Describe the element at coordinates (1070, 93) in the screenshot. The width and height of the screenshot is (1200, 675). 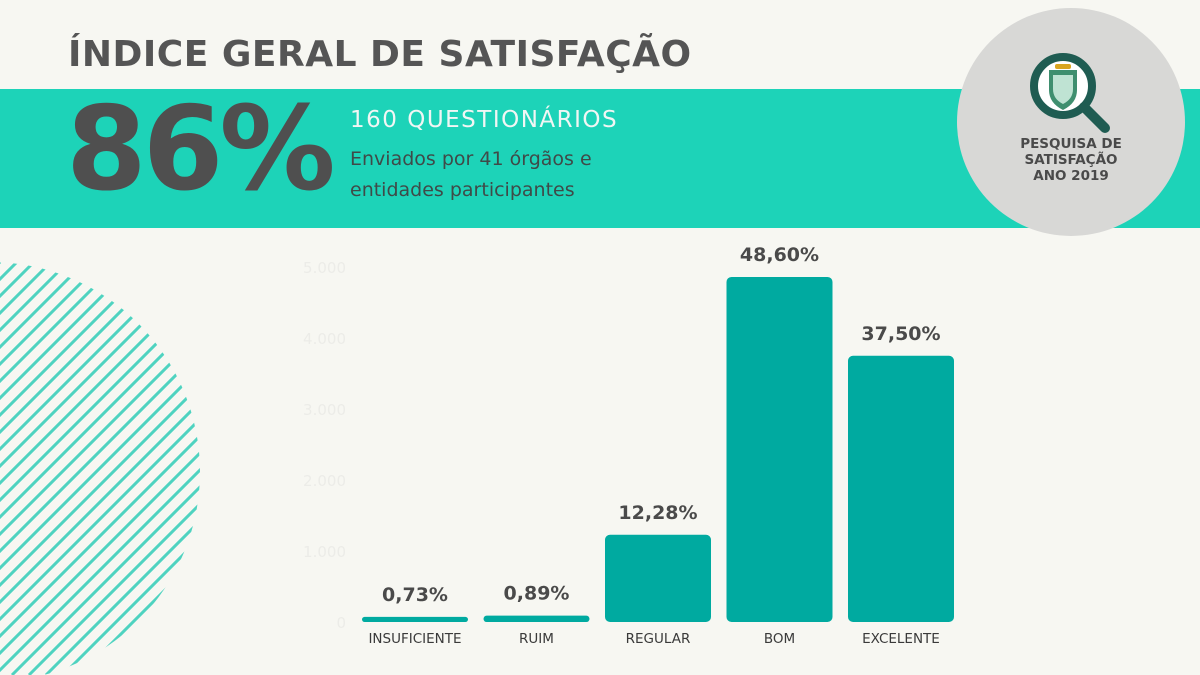
I see `magnifier-shield-icon` at that location.